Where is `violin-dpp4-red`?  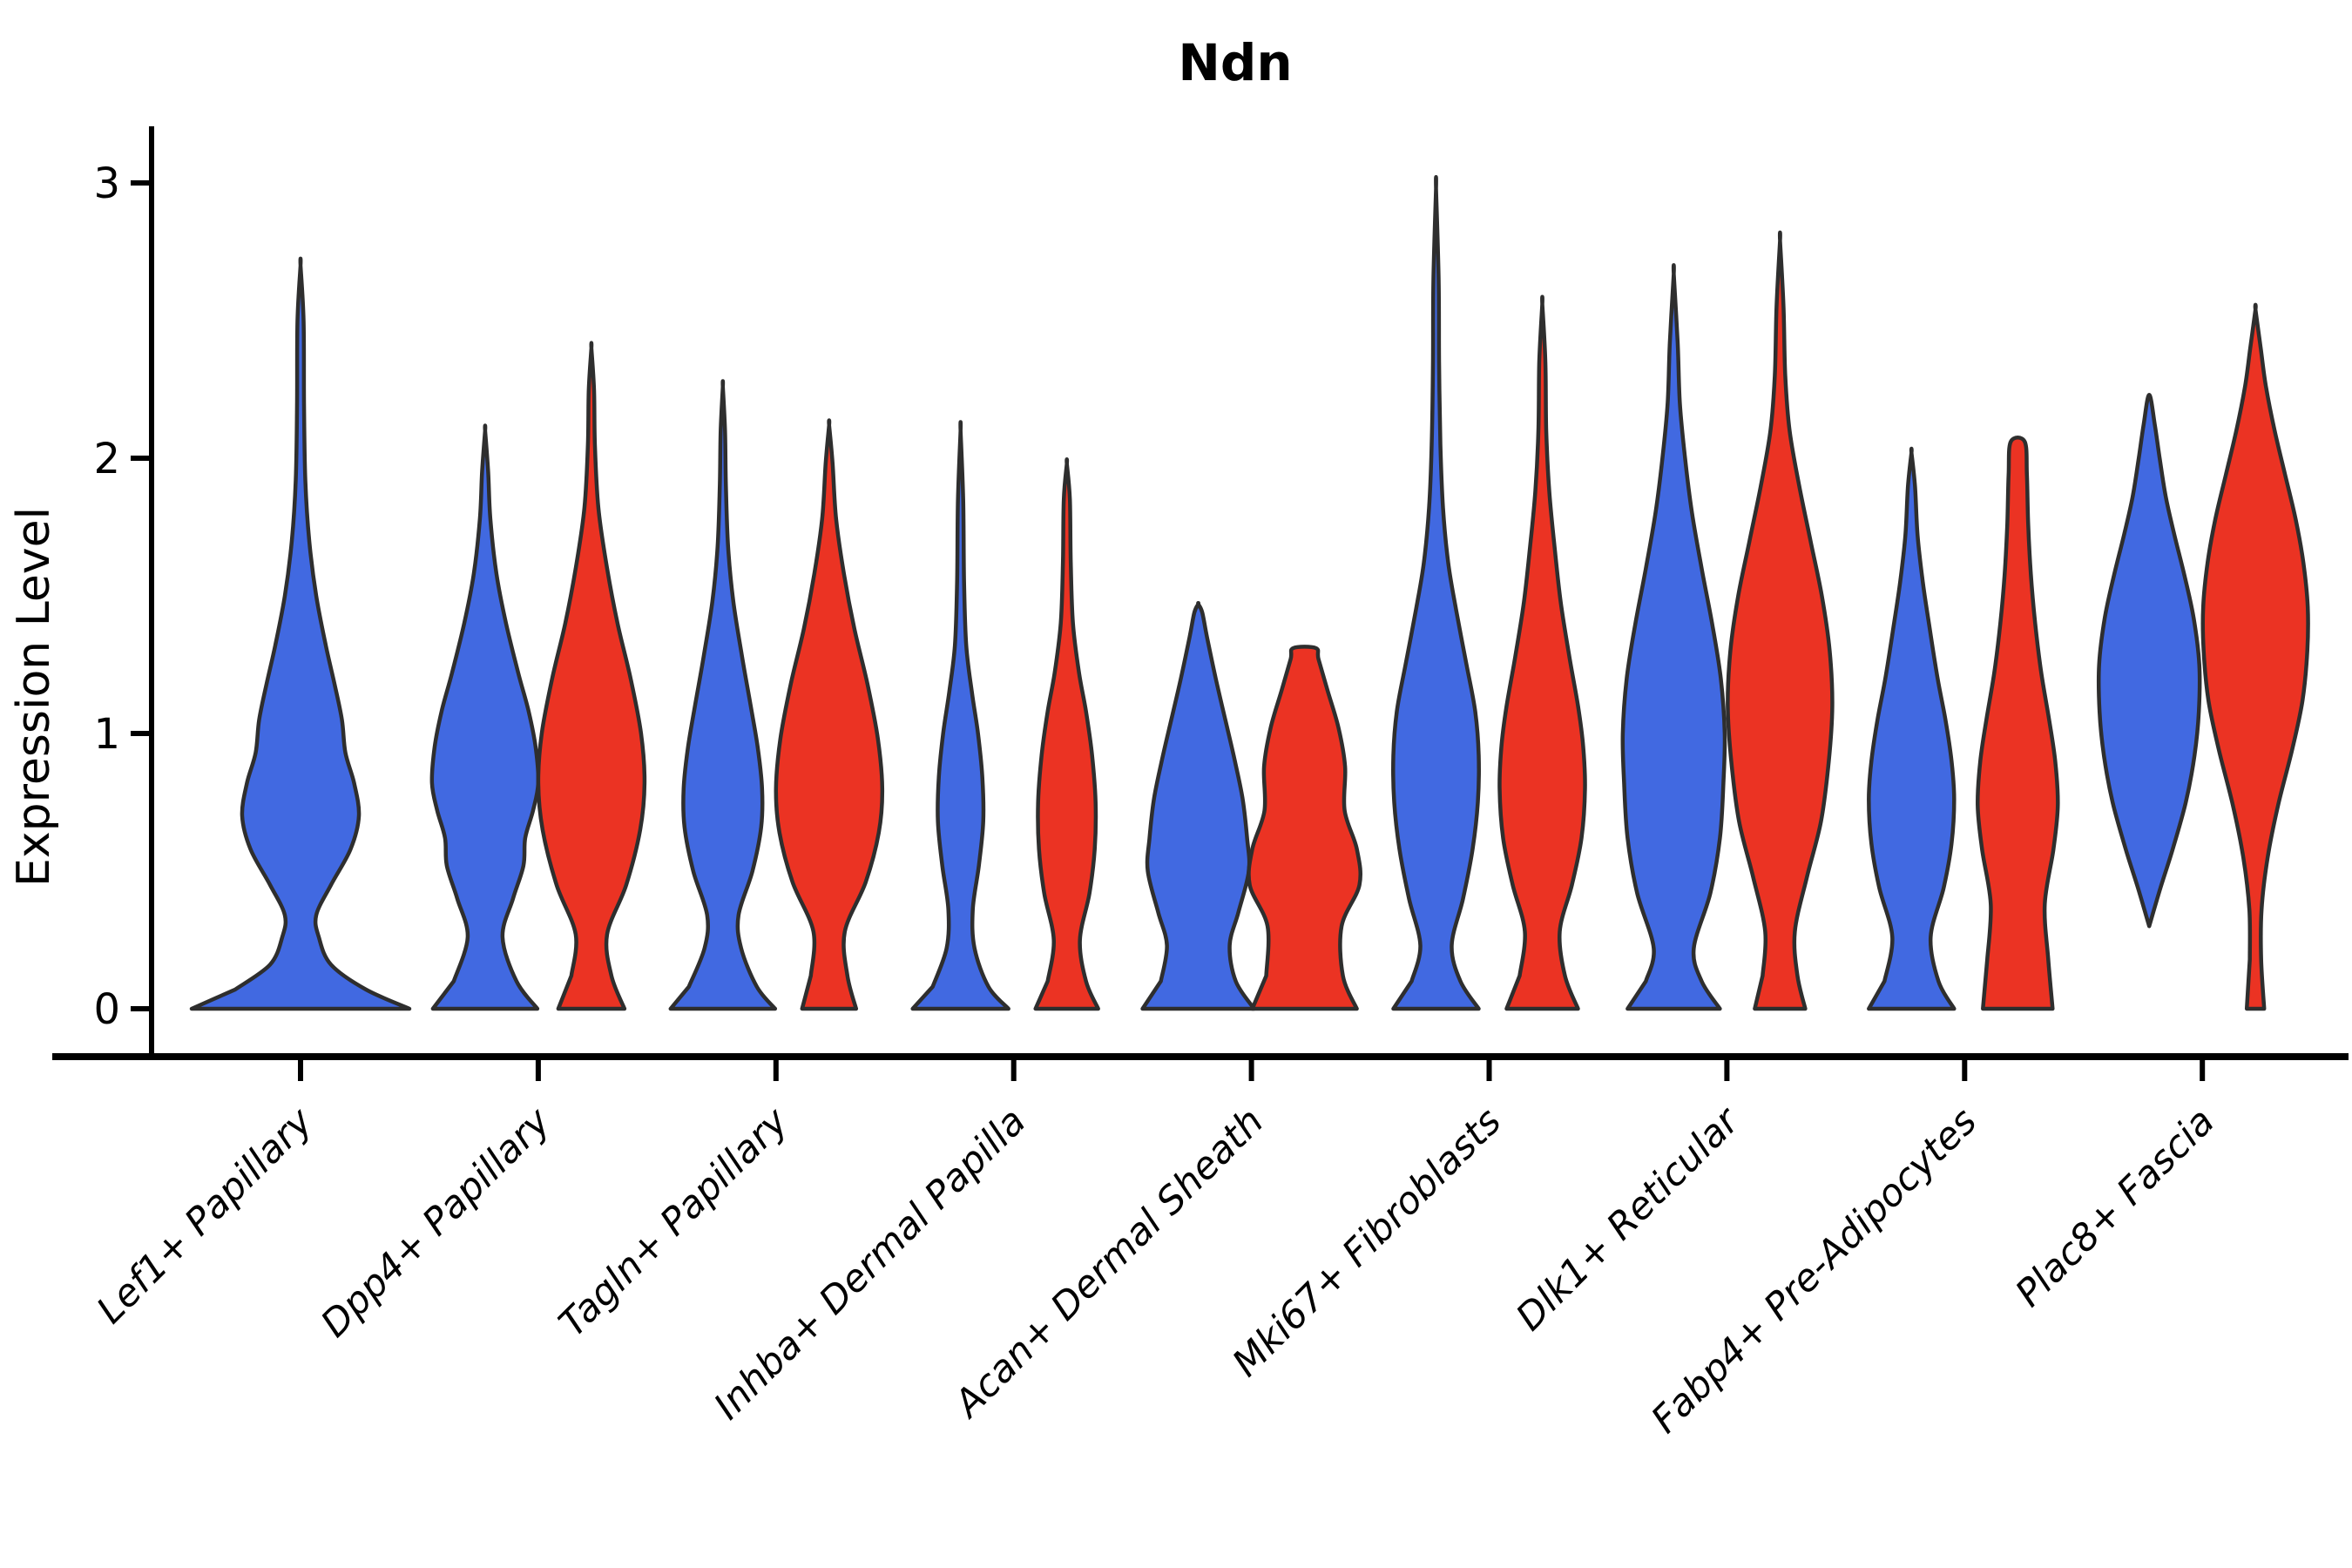 violin-dpp4-red is located at coordinates (591, 676).